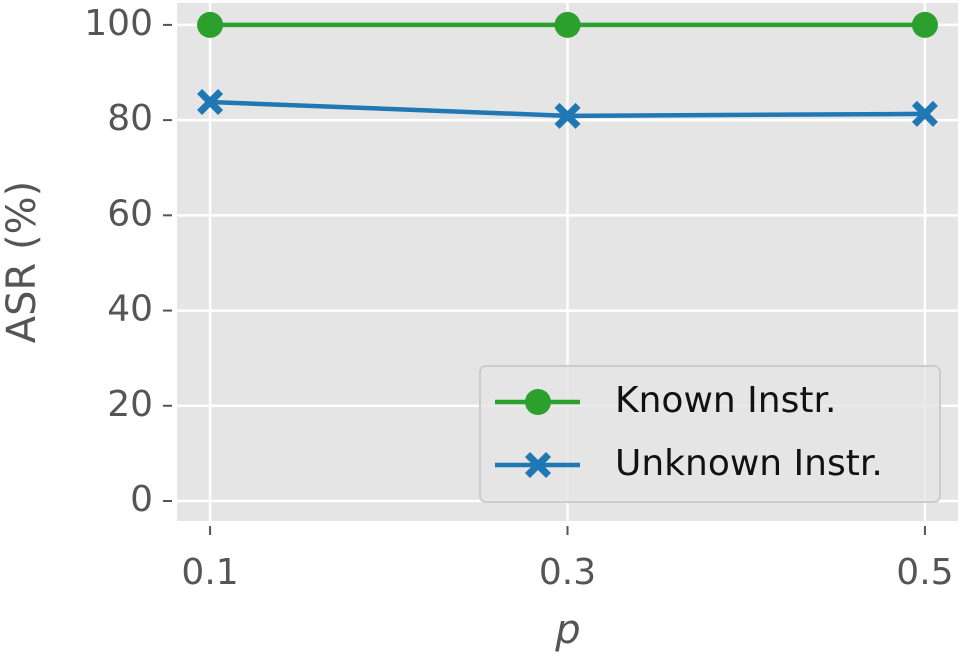 Image resolution: width=962 pixels, height=661 pixels. Describe the element at coordinates (209, 572) in the screenshot. I see `x-tick-label: 0.1` at that location.